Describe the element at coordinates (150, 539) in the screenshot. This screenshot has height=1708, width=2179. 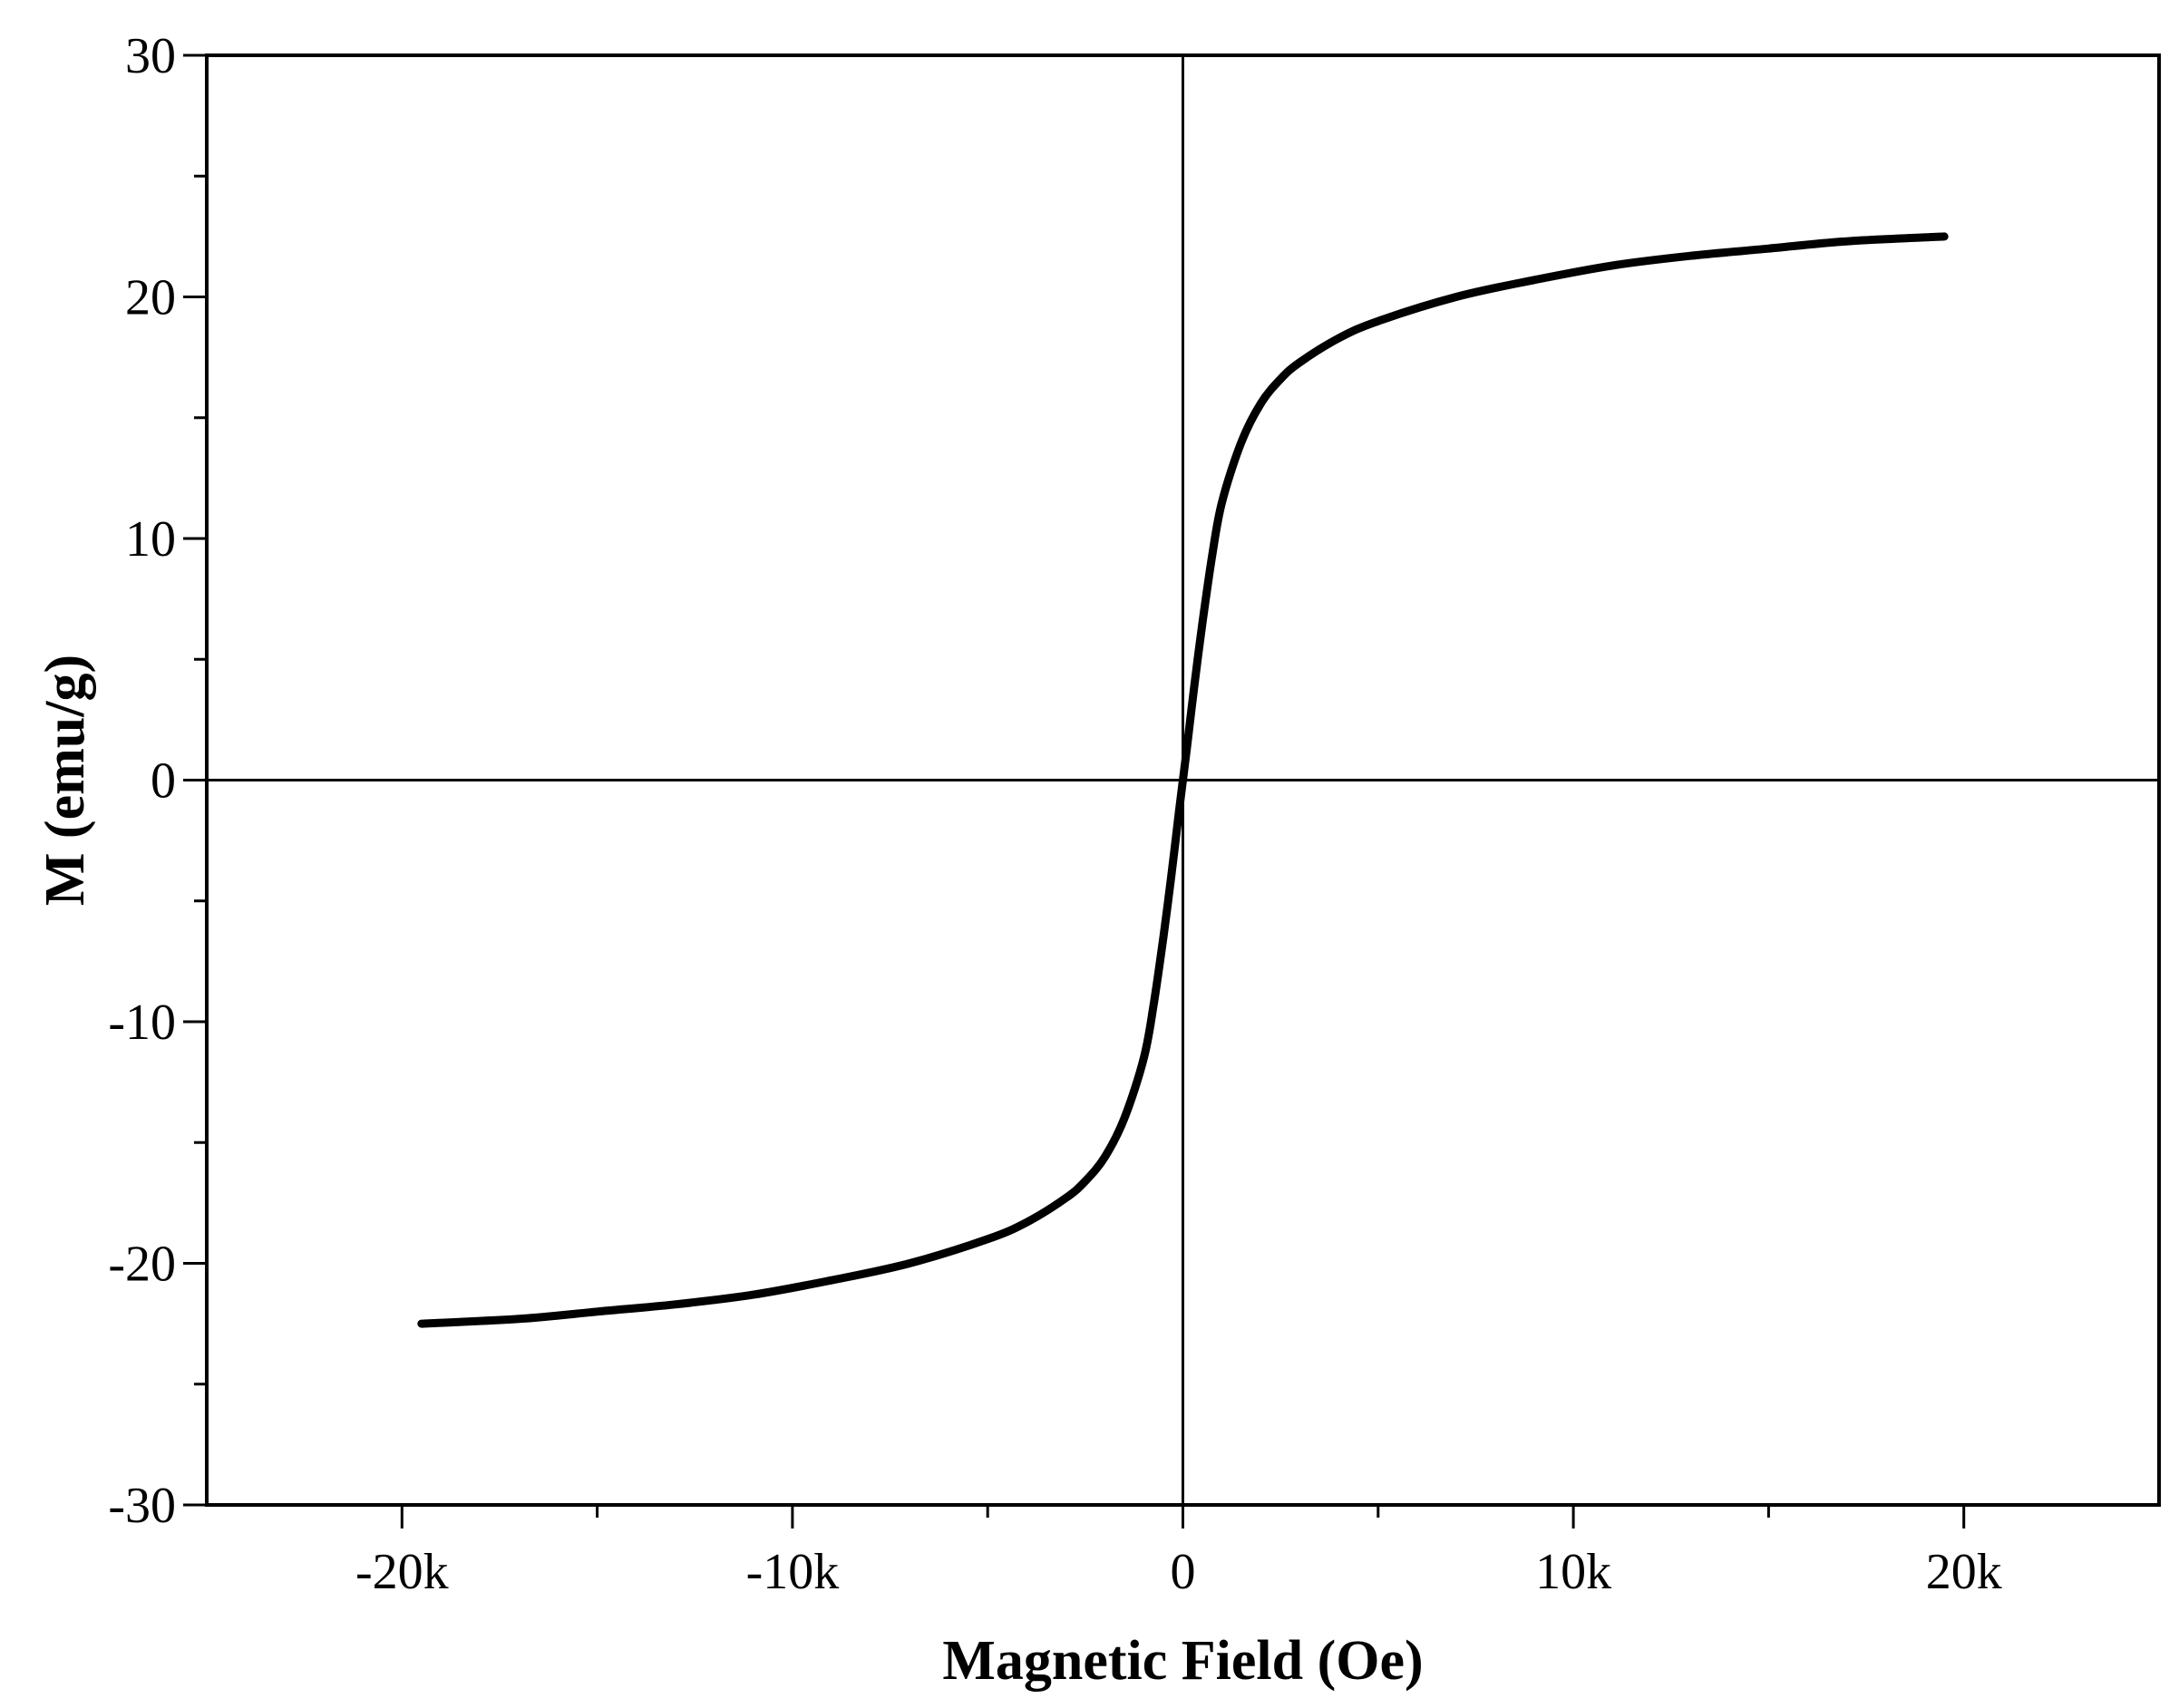
I see `y-tick-label: 10` at that location.